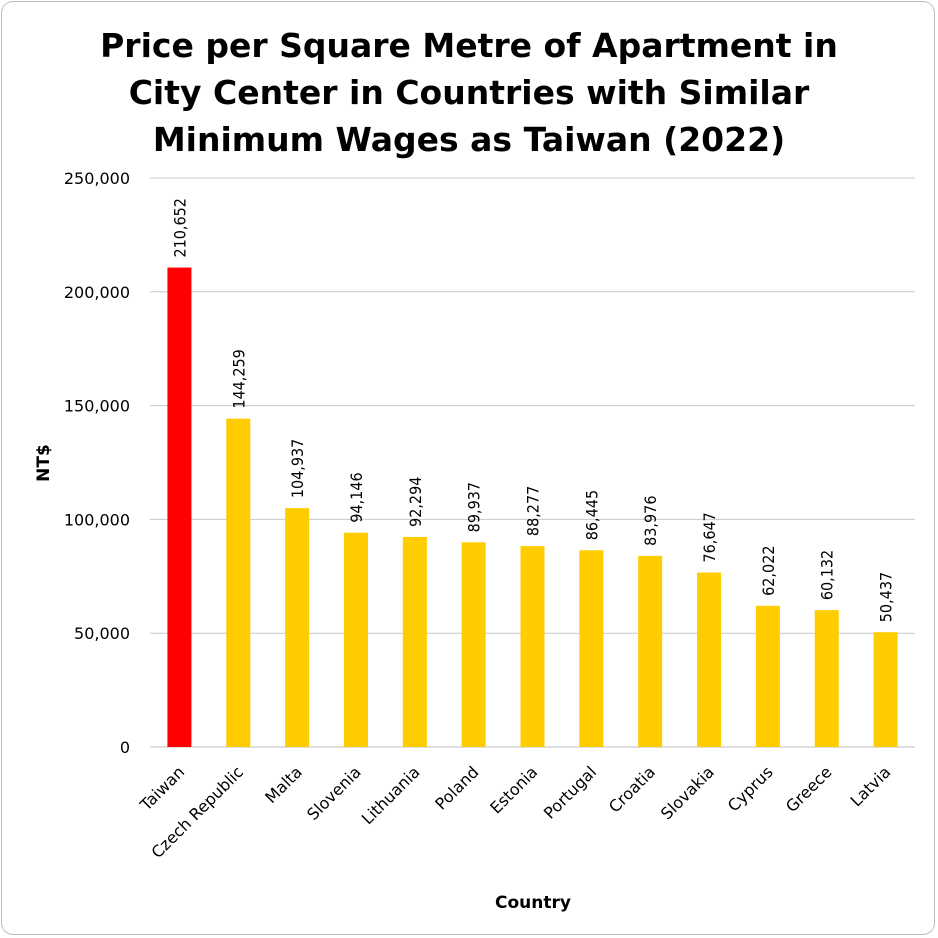 This screenshot has height=938, width=938. I want to click on x-tick-label: Cyprus, so click(750, 788).